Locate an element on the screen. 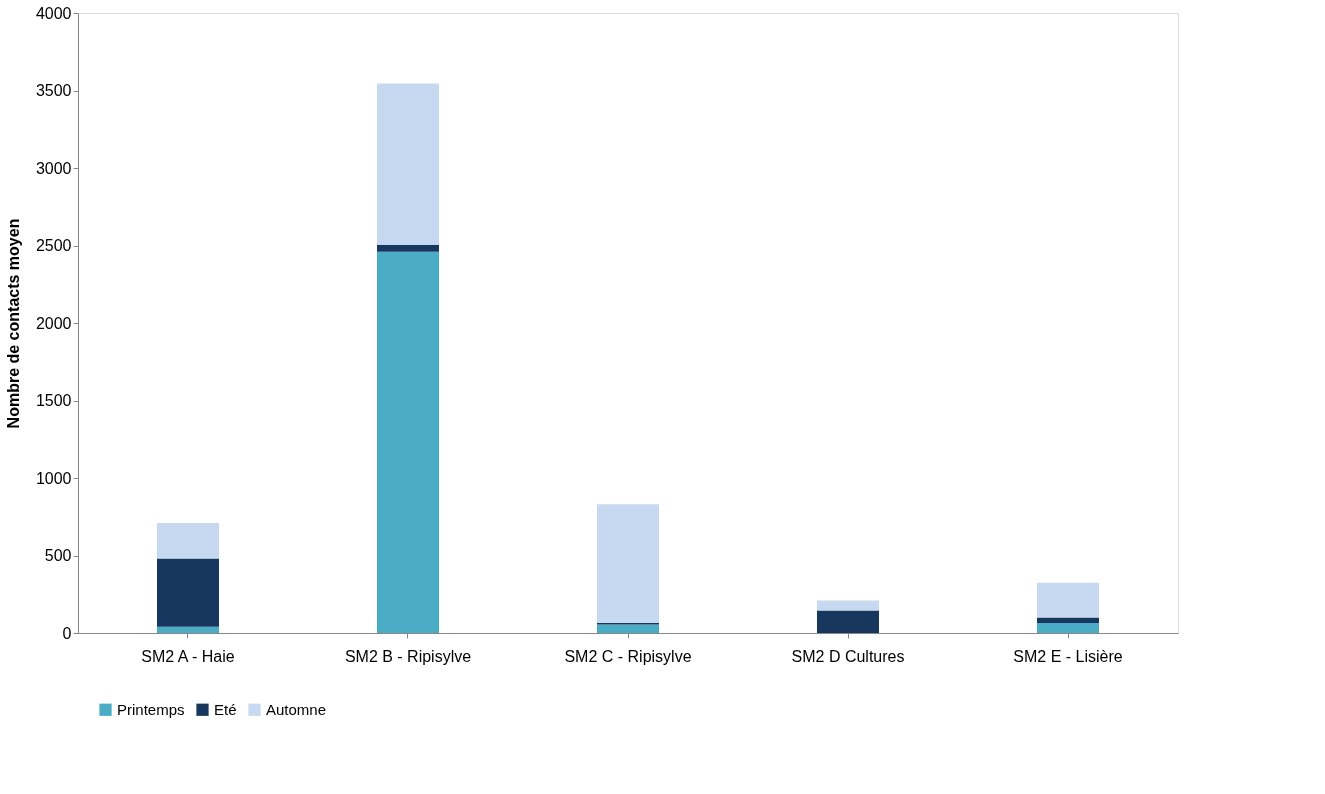 The width and height of the screenshot is (1325, 794). y-tick-label: 2500 is located at coordinates (53, 245).